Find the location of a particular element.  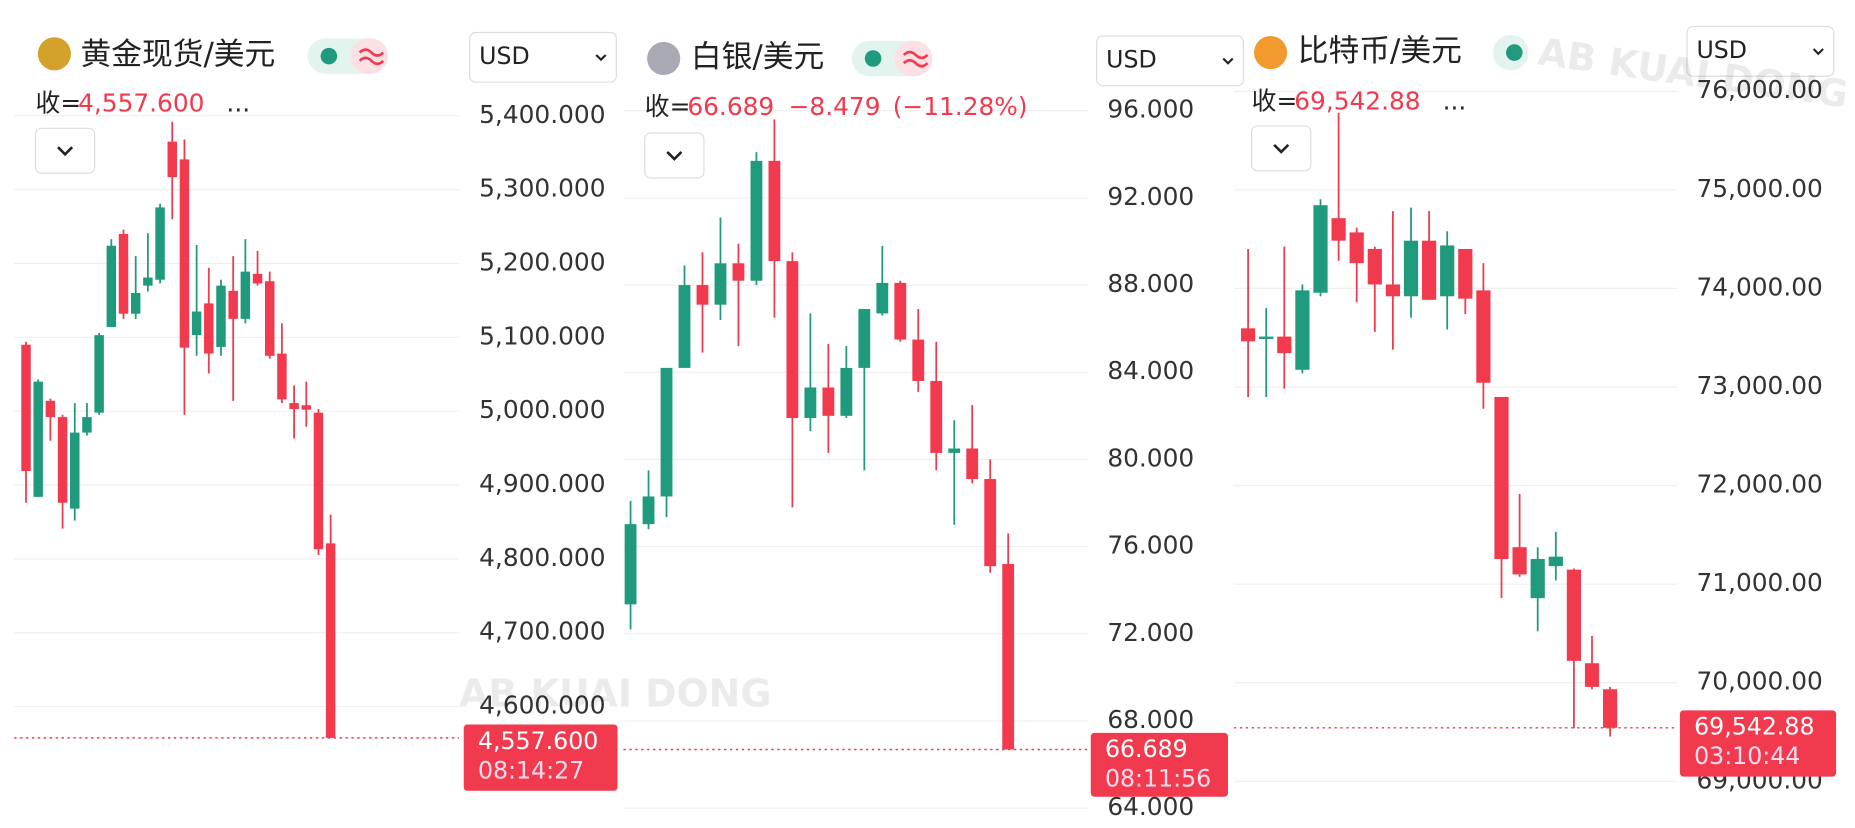

y-tick-label: 70,000.00 is located at coordinates (1759, 681).